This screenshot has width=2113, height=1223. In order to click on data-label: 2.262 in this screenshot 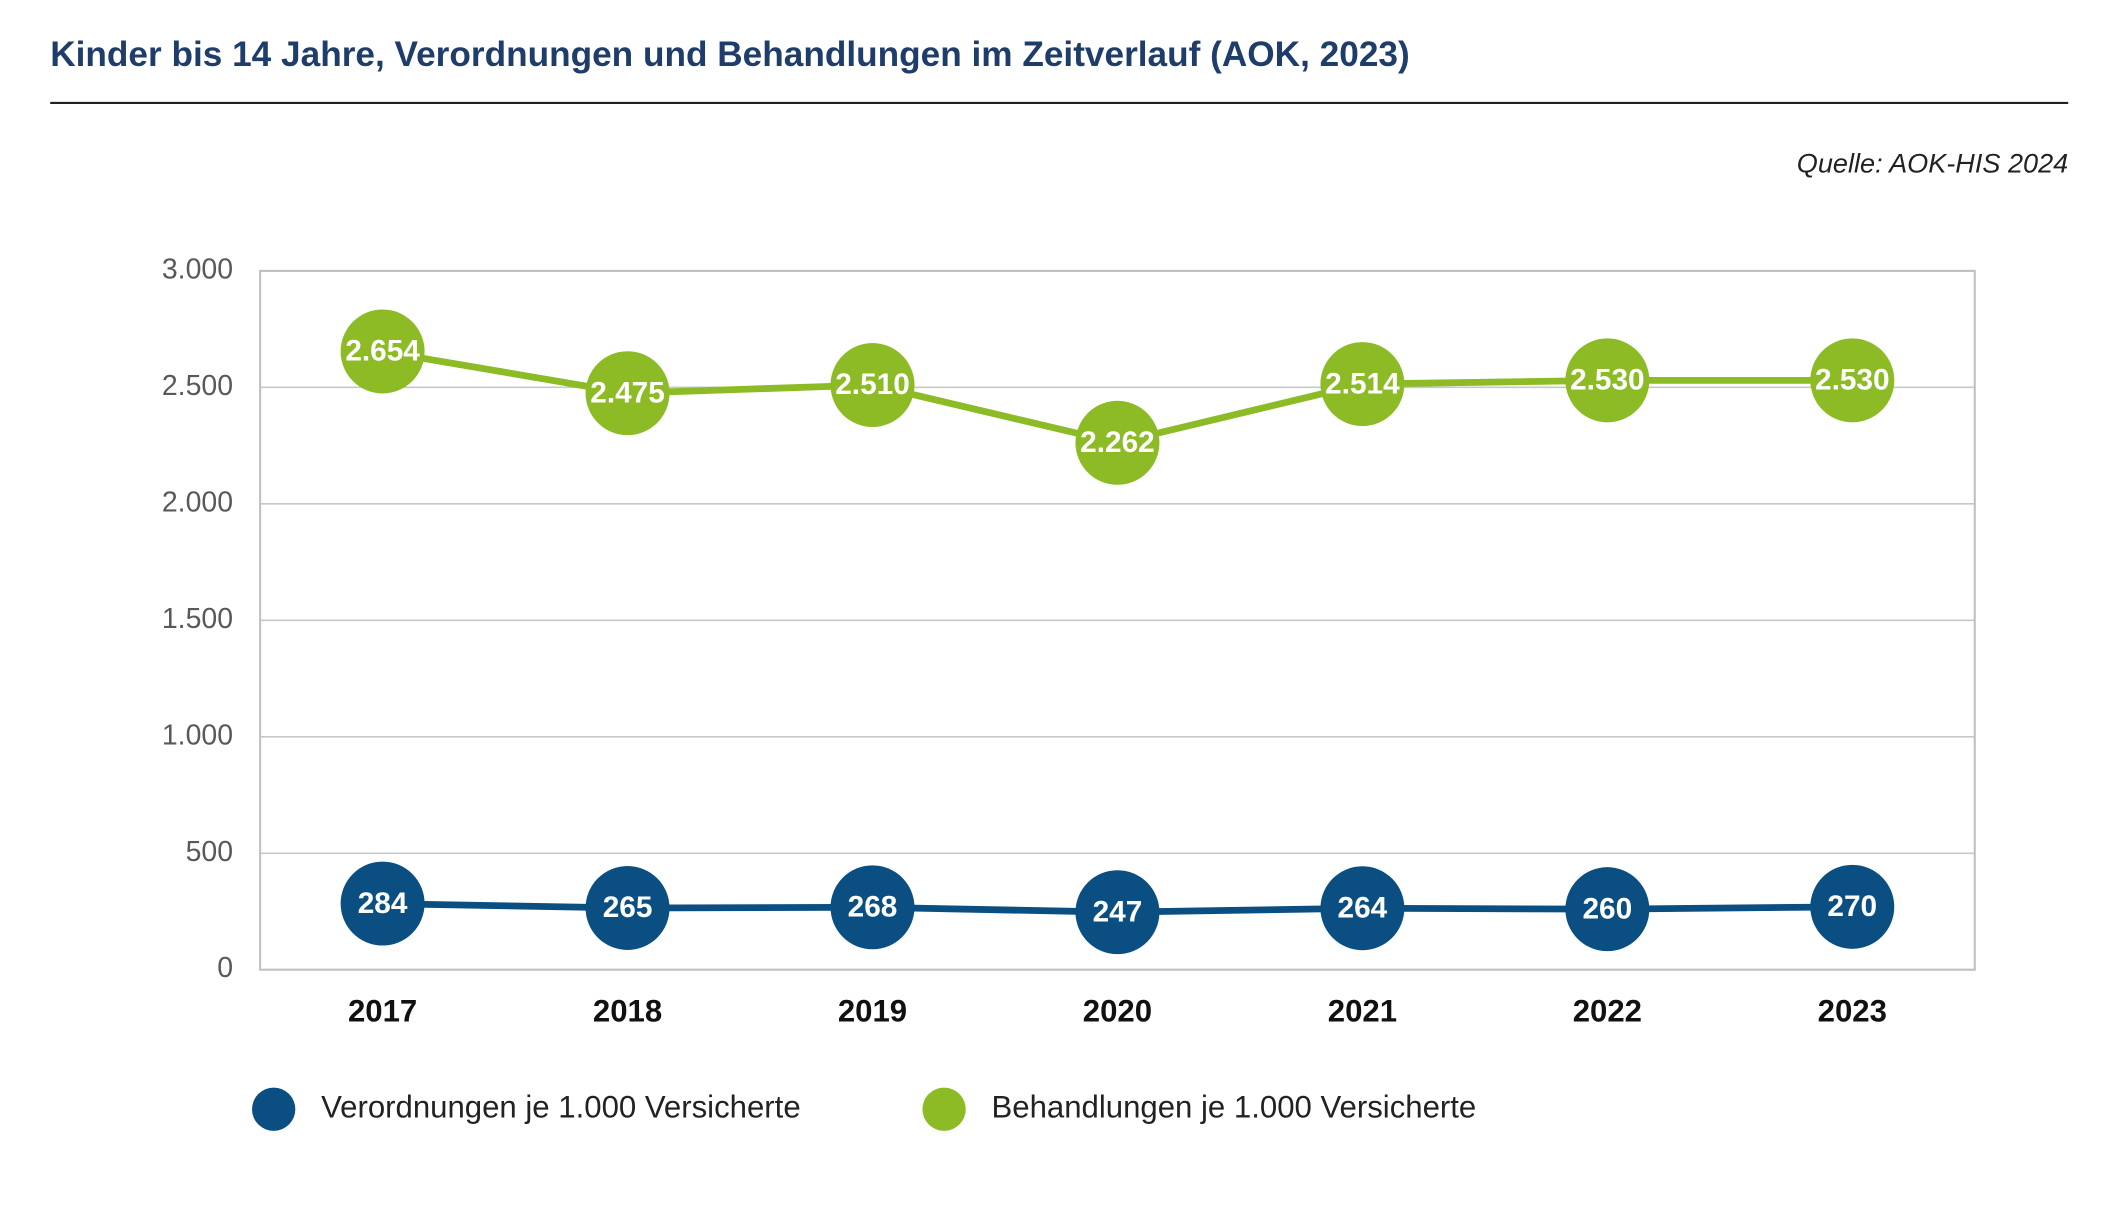, I will do `click(1117, 442)`.